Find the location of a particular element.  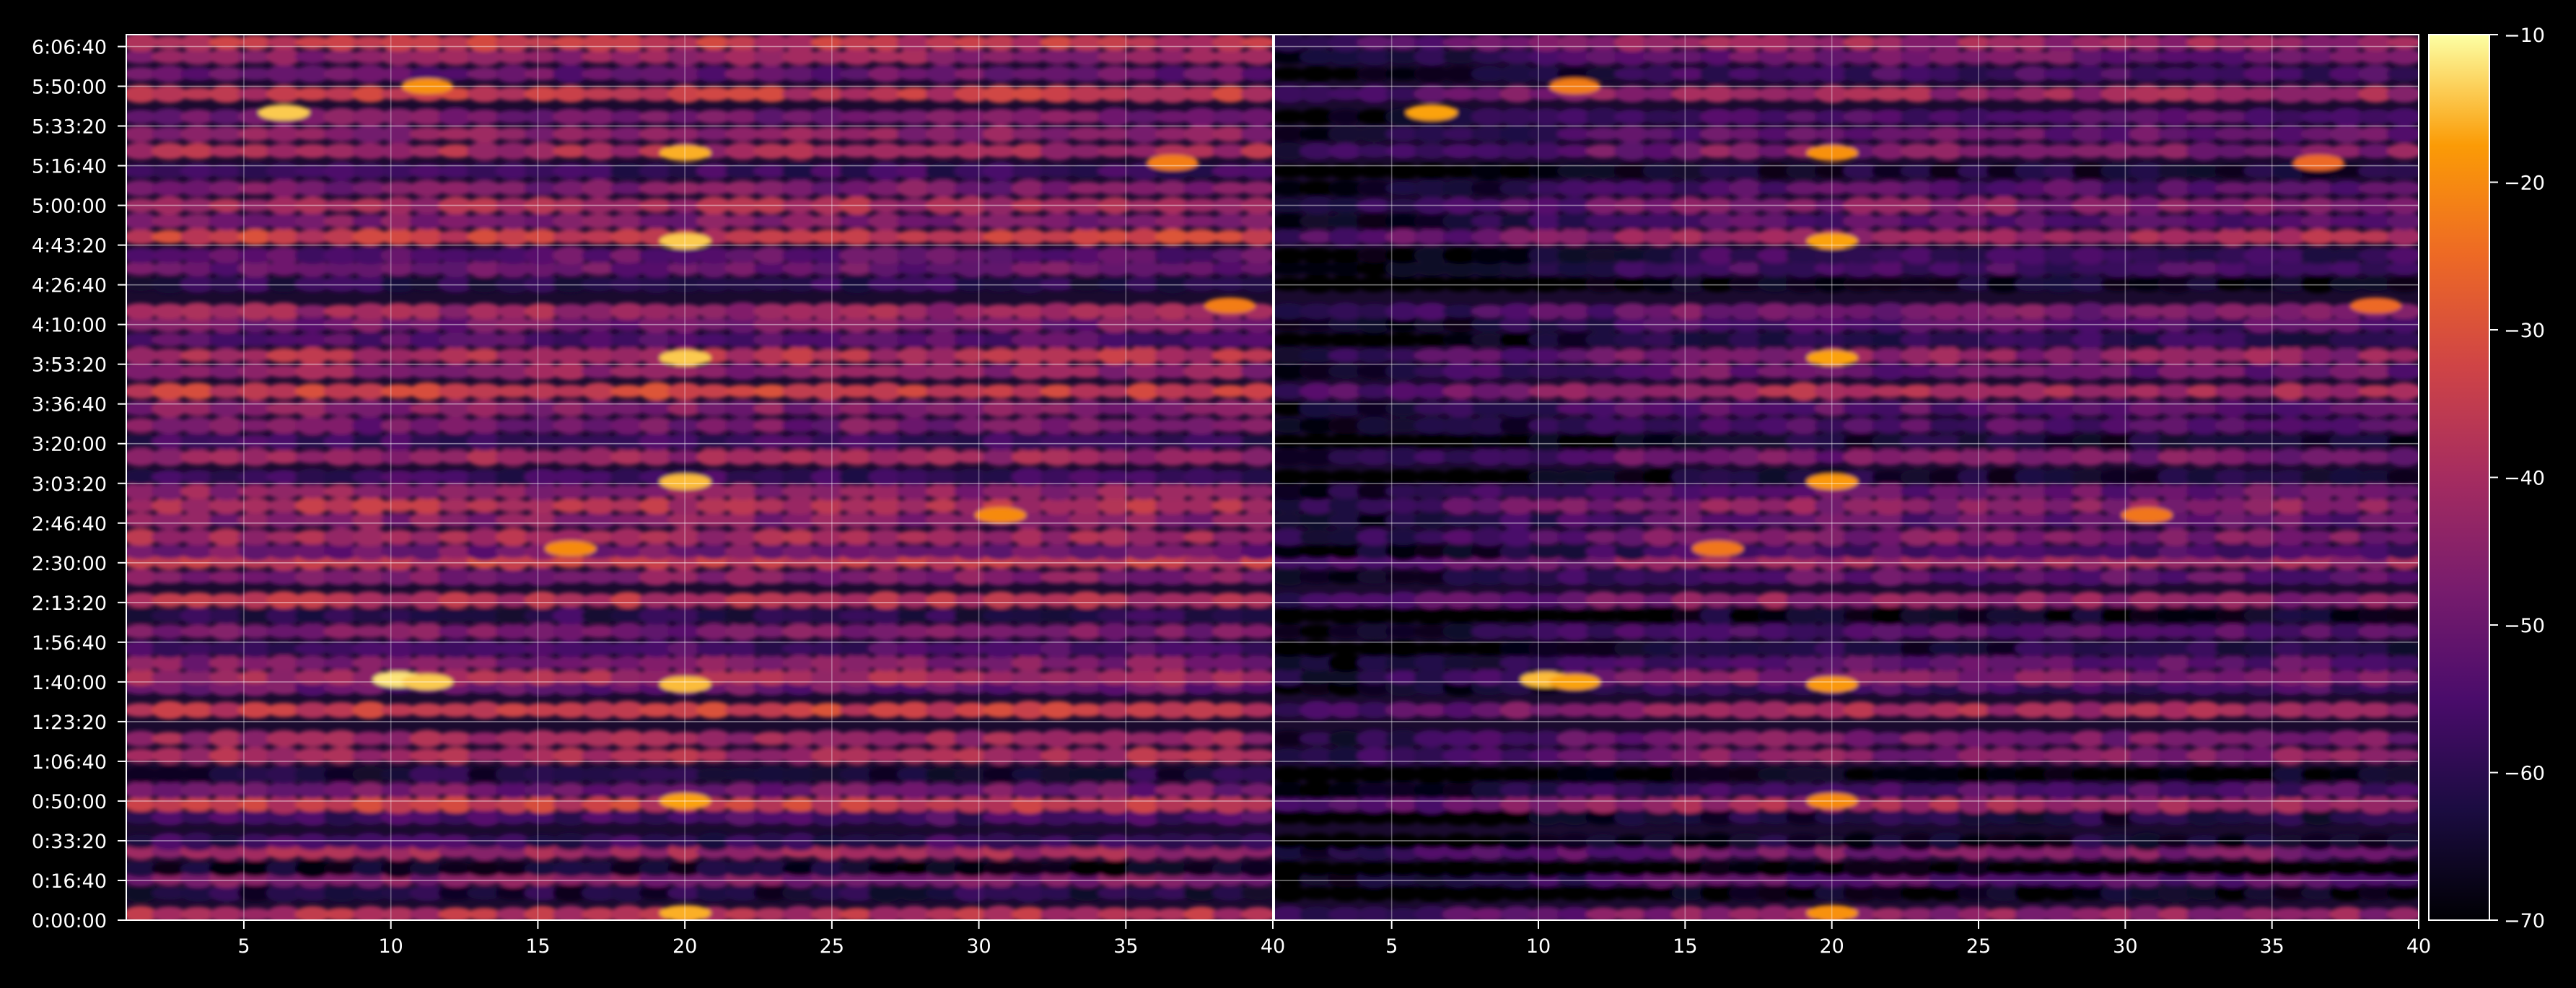

colorbar-tick-label: −30 is located at coordinates (2524, 331).